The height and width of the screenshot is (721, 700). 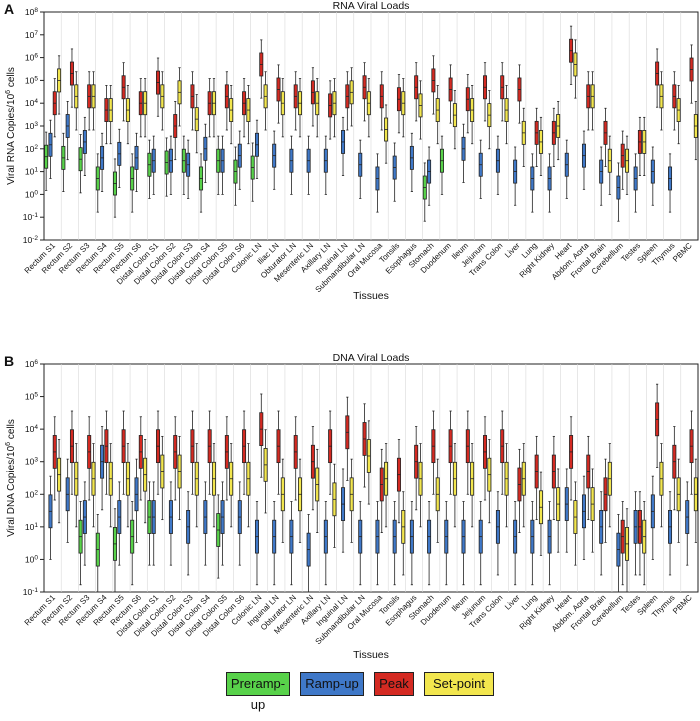 What do you see at coordinates (11, 126) in the screenshot?
I see `y-axis-label: Viral RNA Copies/106 cells` at bounding box center [11, 126].